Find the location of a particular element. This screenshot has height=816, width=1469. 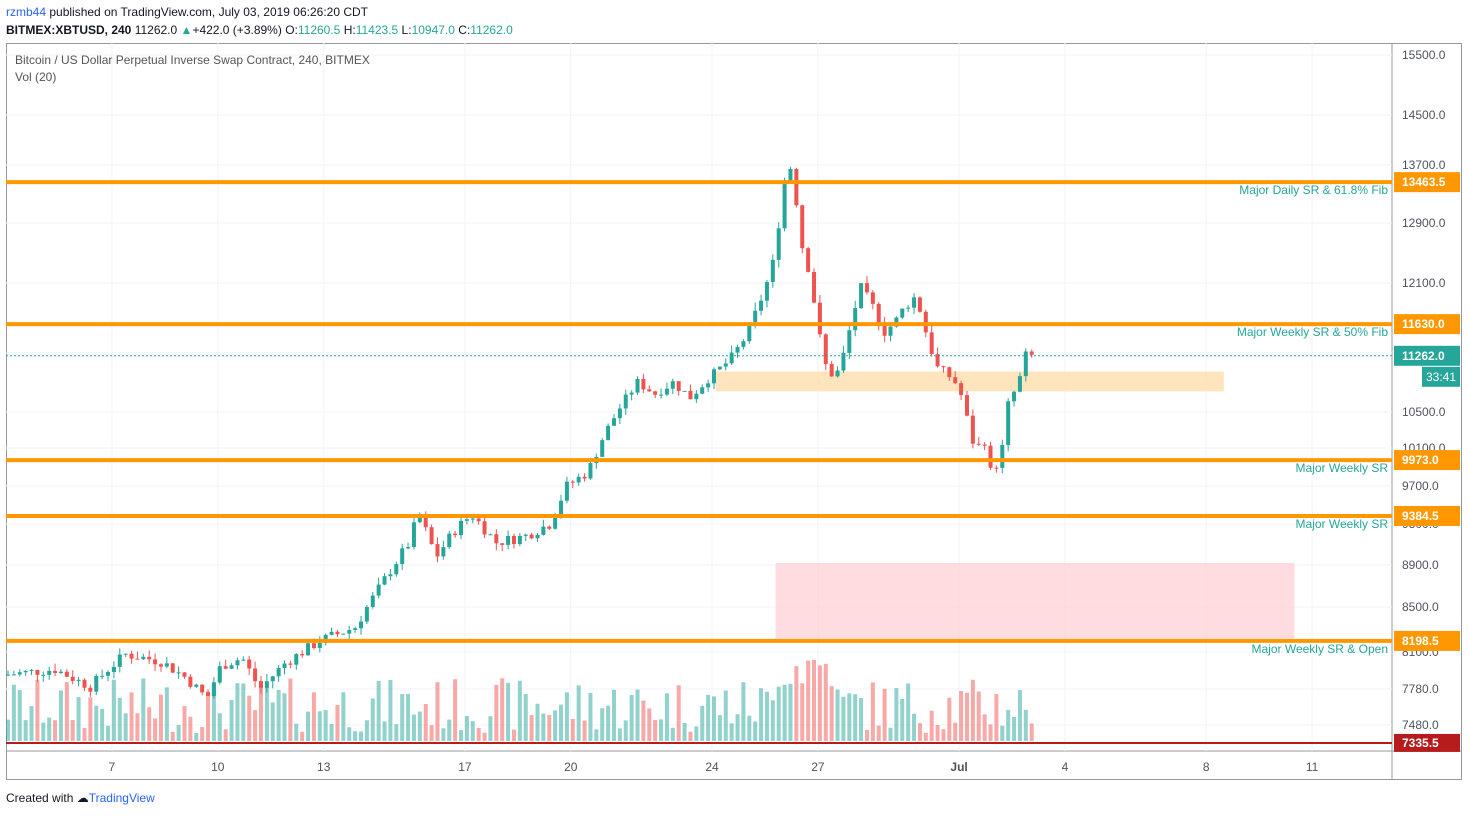

sr-level-note: Major Daily SR & 61.8% Fib is located at coordinates (1313, 190).